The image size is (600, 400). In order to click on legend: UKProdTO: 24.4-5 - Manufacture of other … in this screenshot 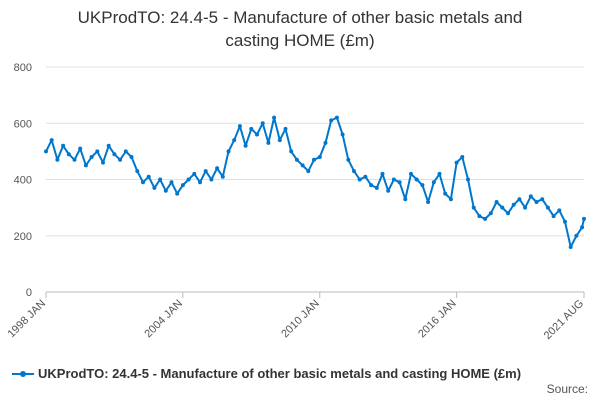, I will do `click(302, 373)`.